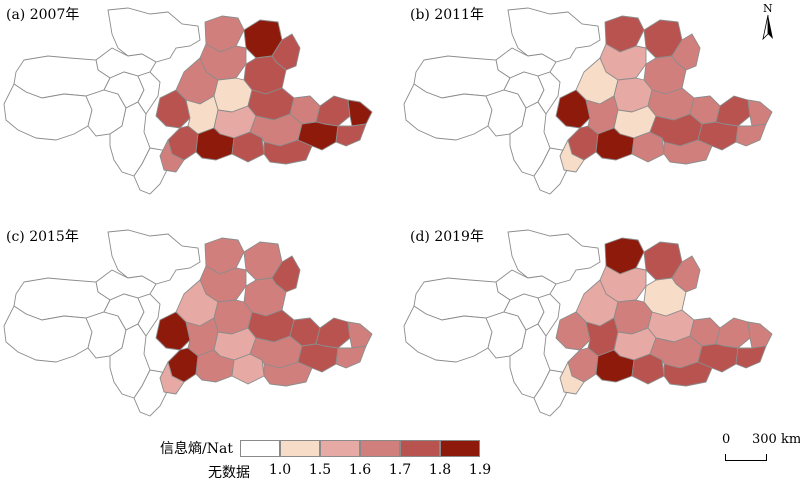  Describe the element at coordinates (776, 439) in the screenshot. I see `scale-bar-distance: 300 km` at that location.